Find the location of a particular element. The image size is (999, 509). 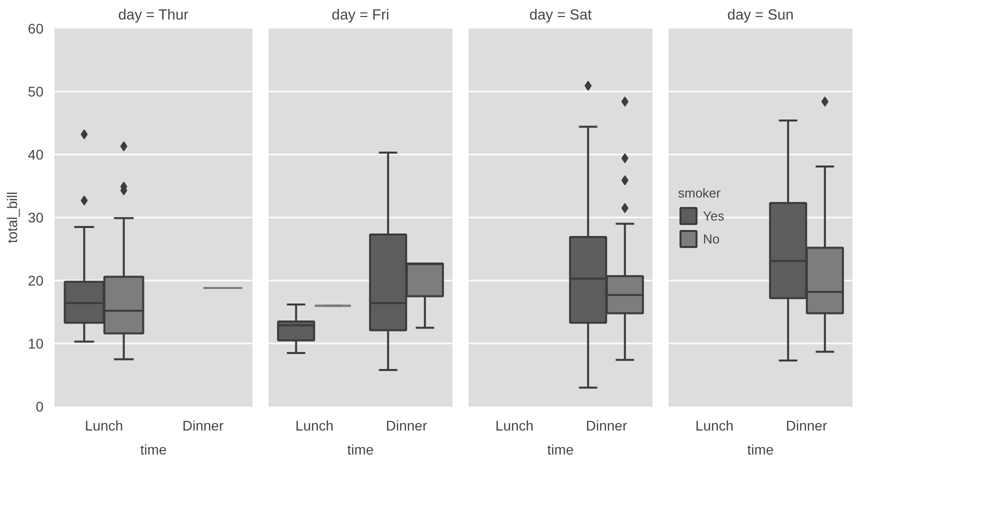

y-tick-label: 50 is located at coordinates (36, 92).